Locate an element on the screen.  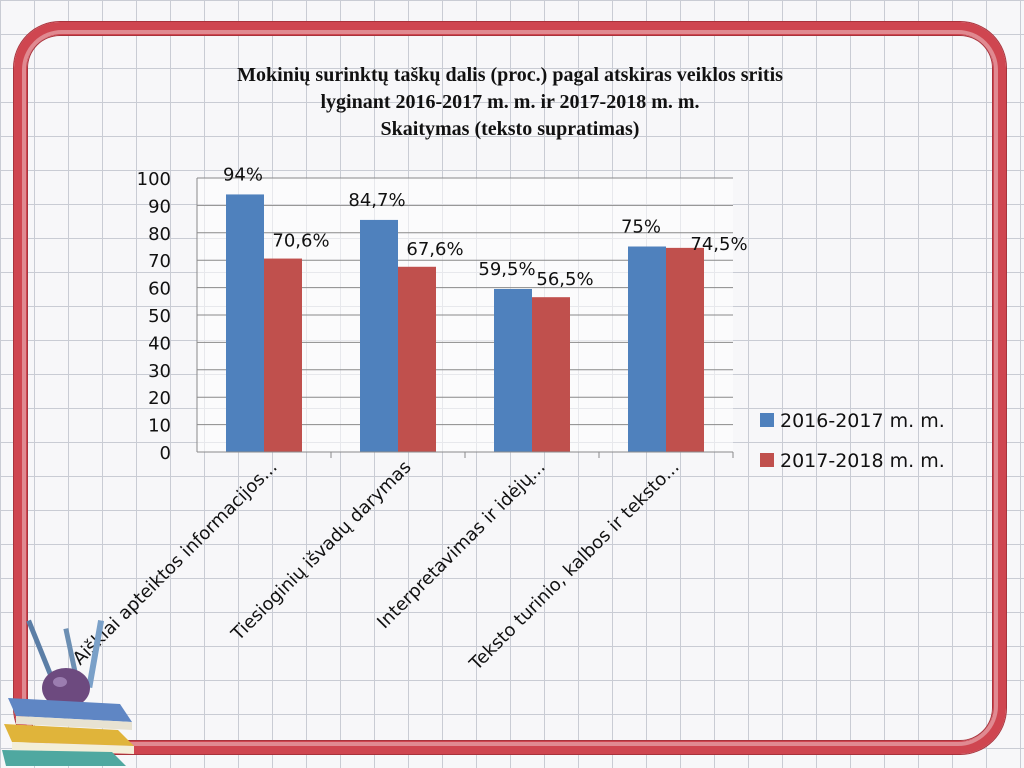
y-tick-label: 30 is located at coordinates (159, 371).